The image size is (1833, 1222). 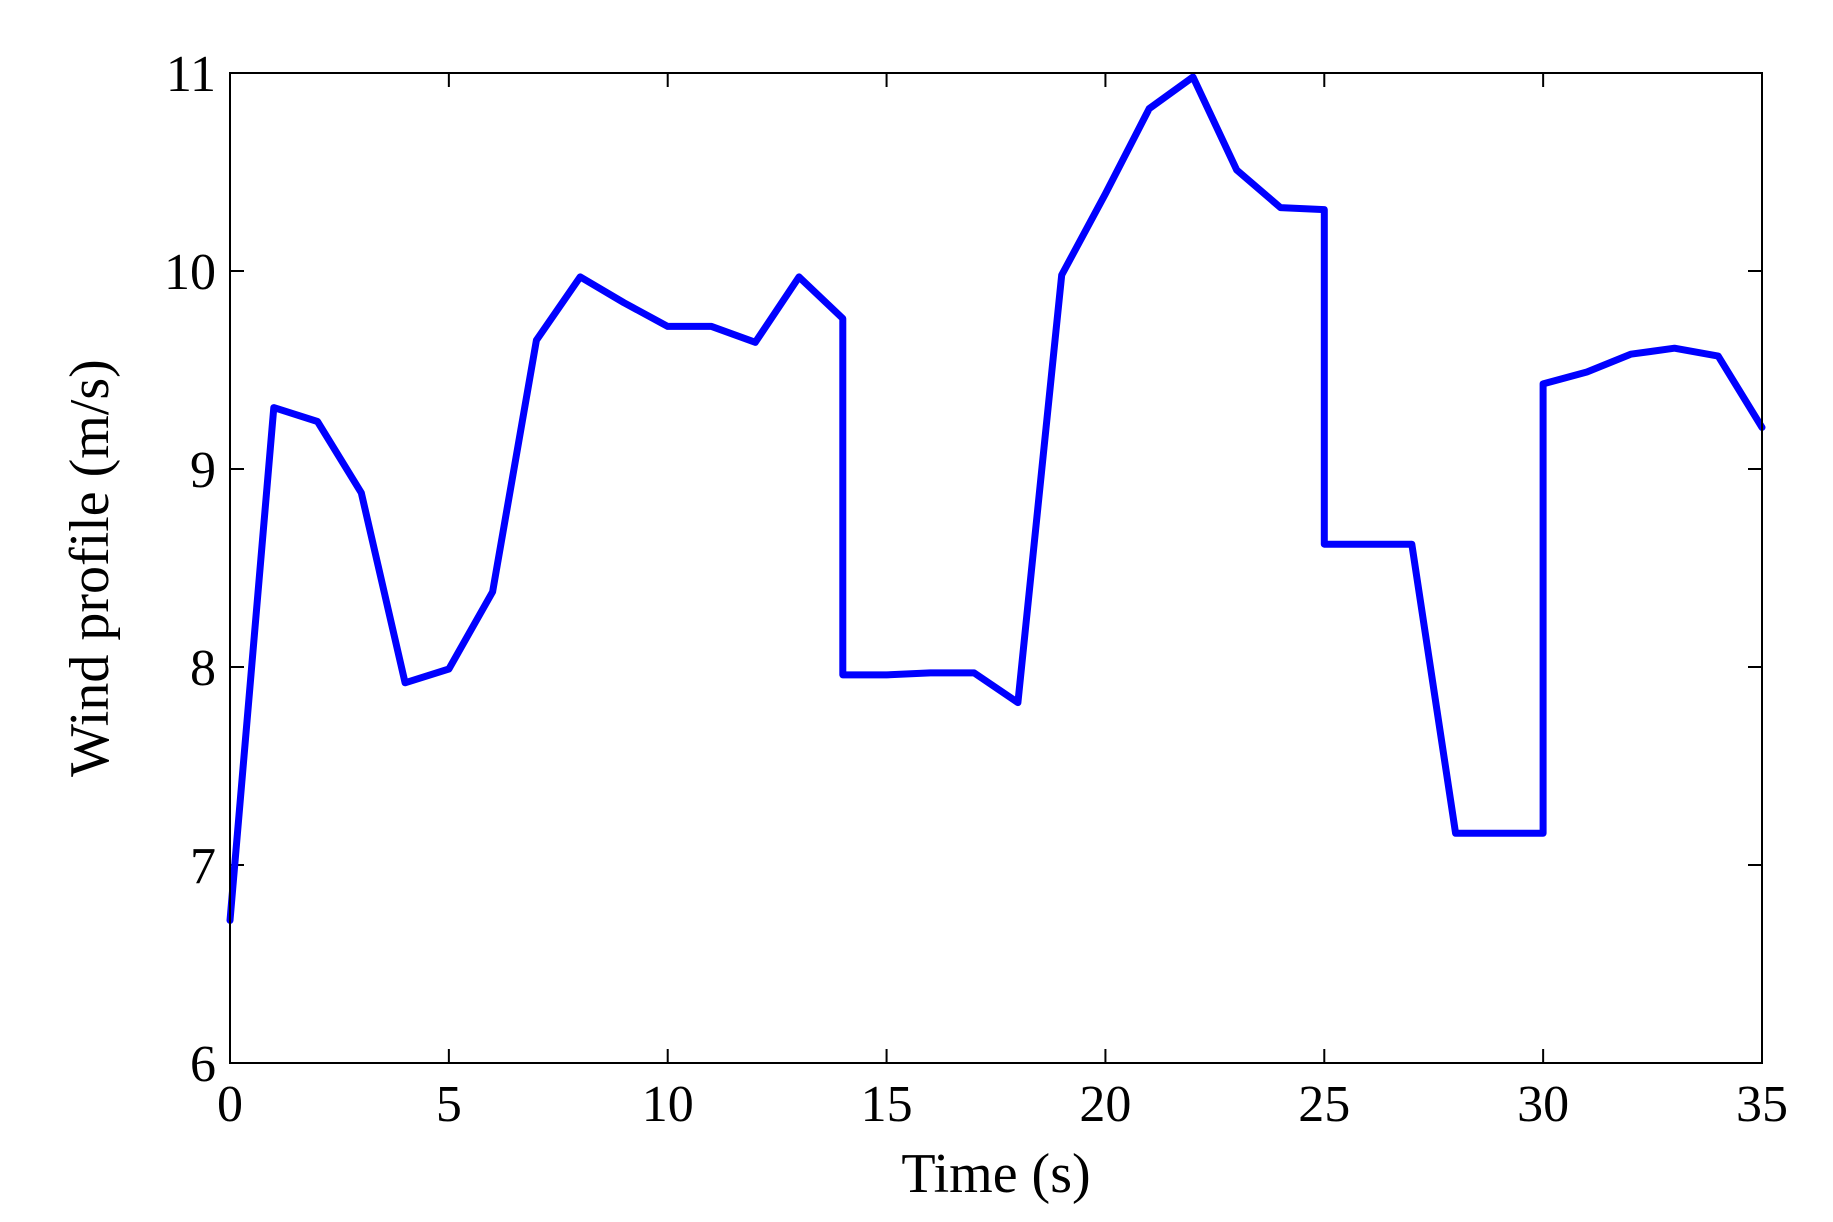 What do you see at coordinates (203, 668) in the screenshot?
I see `y-tick-label-8: 8` at bounding box center [203, 668].